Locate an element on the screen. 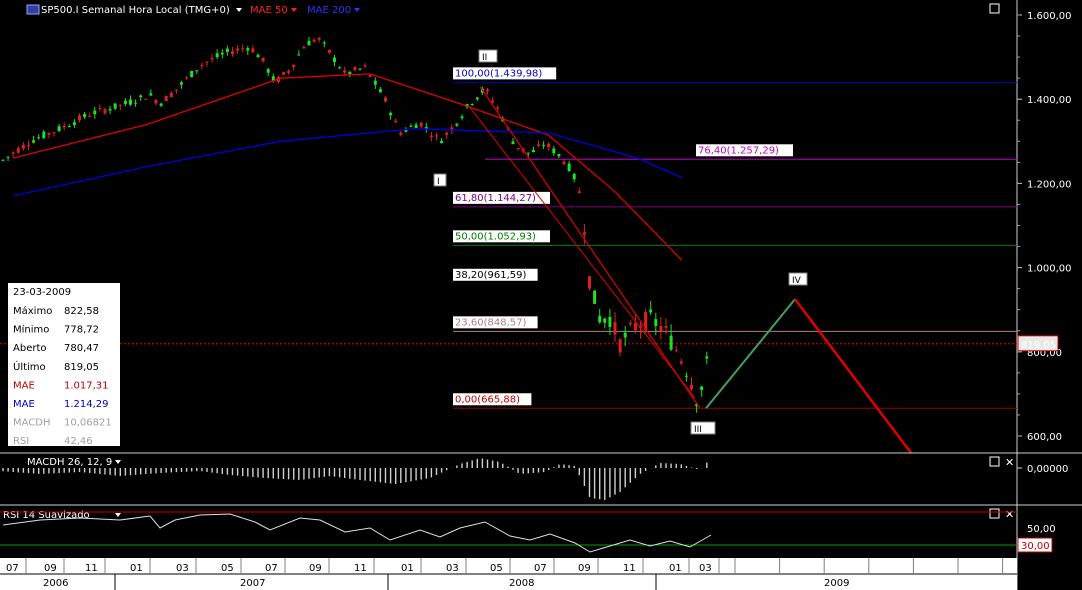 This screenshot has height=590, width=1082. wave-label-box is located at coordinates (798, 279).